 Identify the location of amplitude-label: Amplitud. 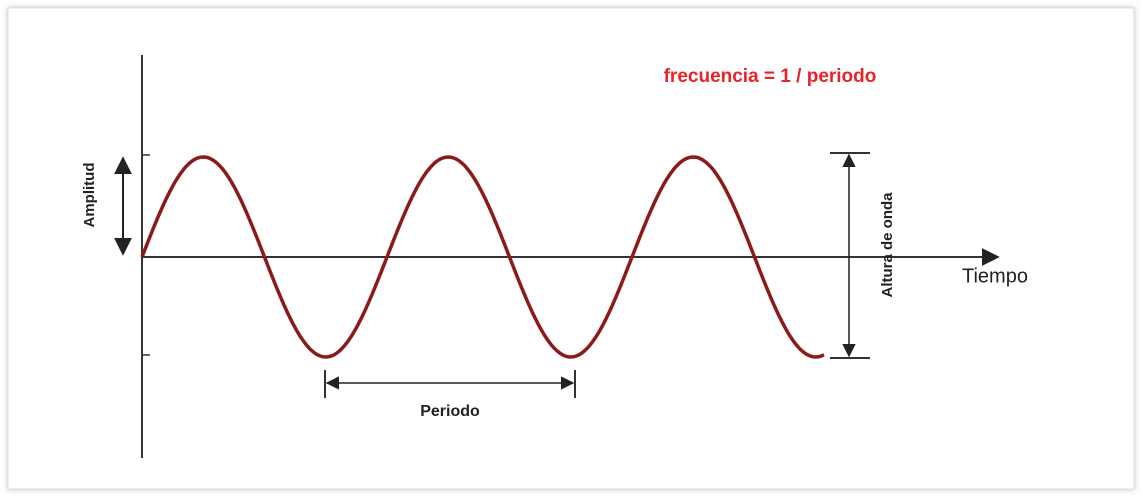
(89, 195).